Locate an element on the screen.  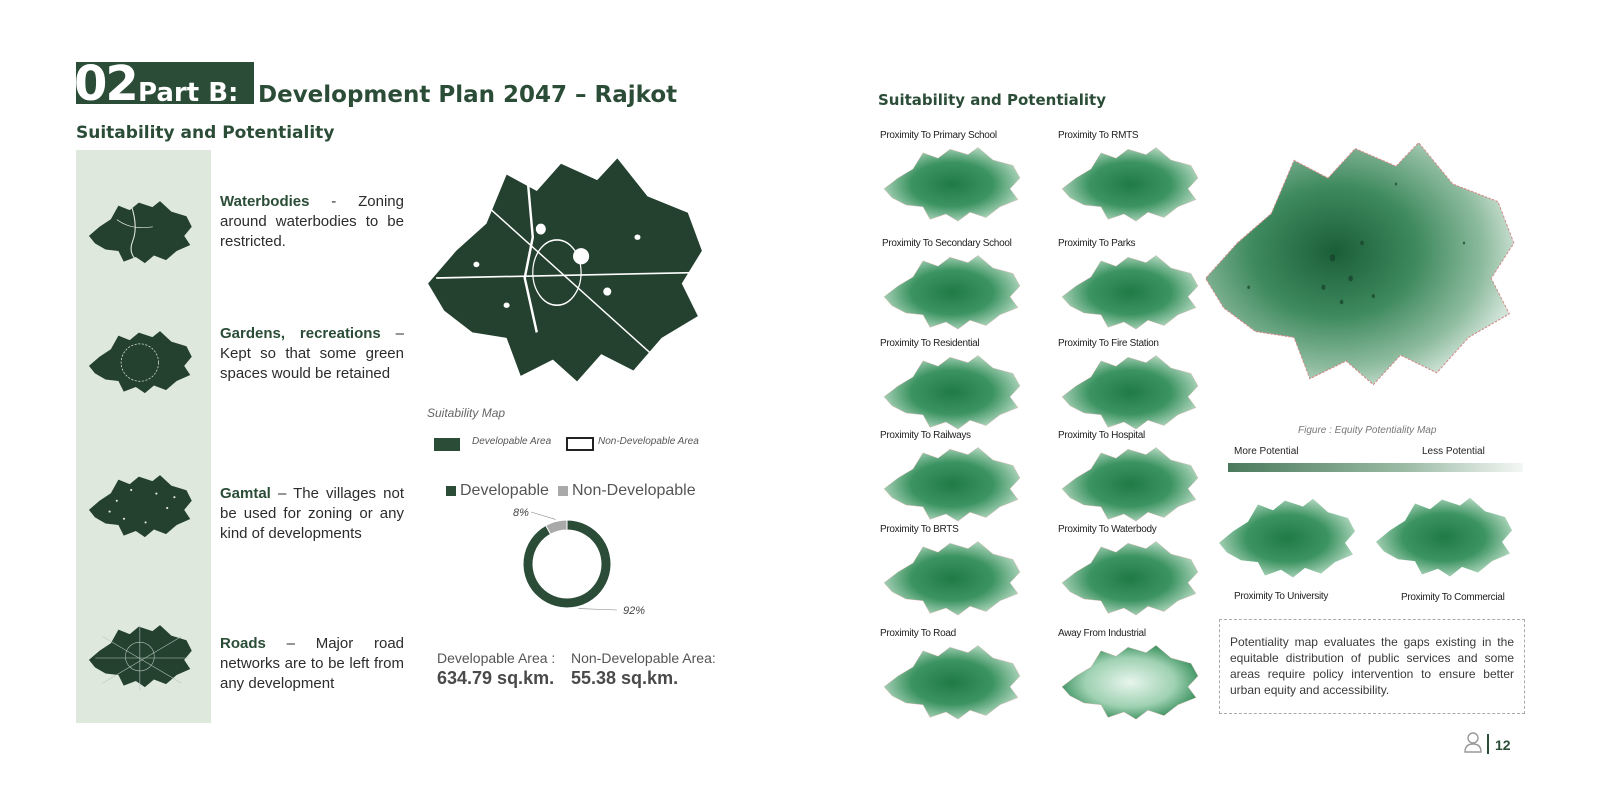
legend-swatch-developable is located at coordinates (447, 444).